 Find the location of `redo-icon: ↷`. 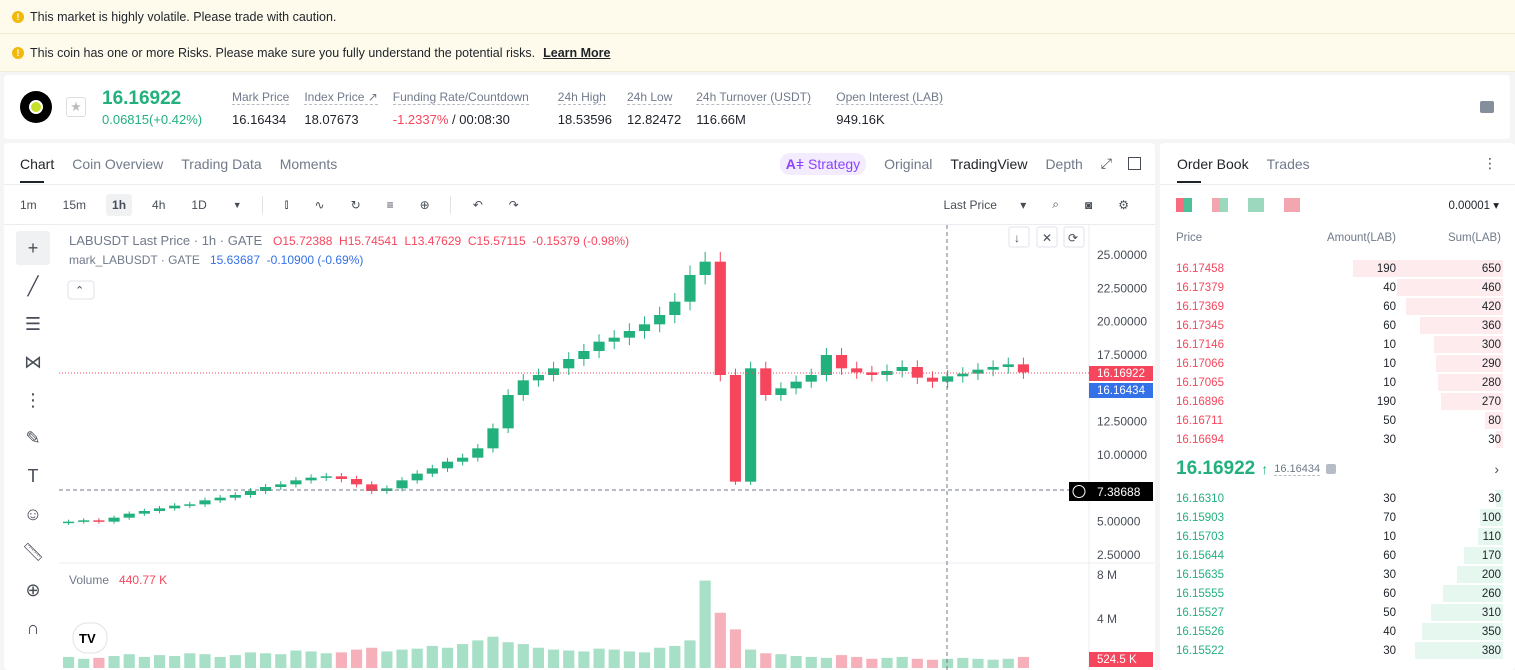

redo-icon: ↷ is located at coordinates (513, 204).